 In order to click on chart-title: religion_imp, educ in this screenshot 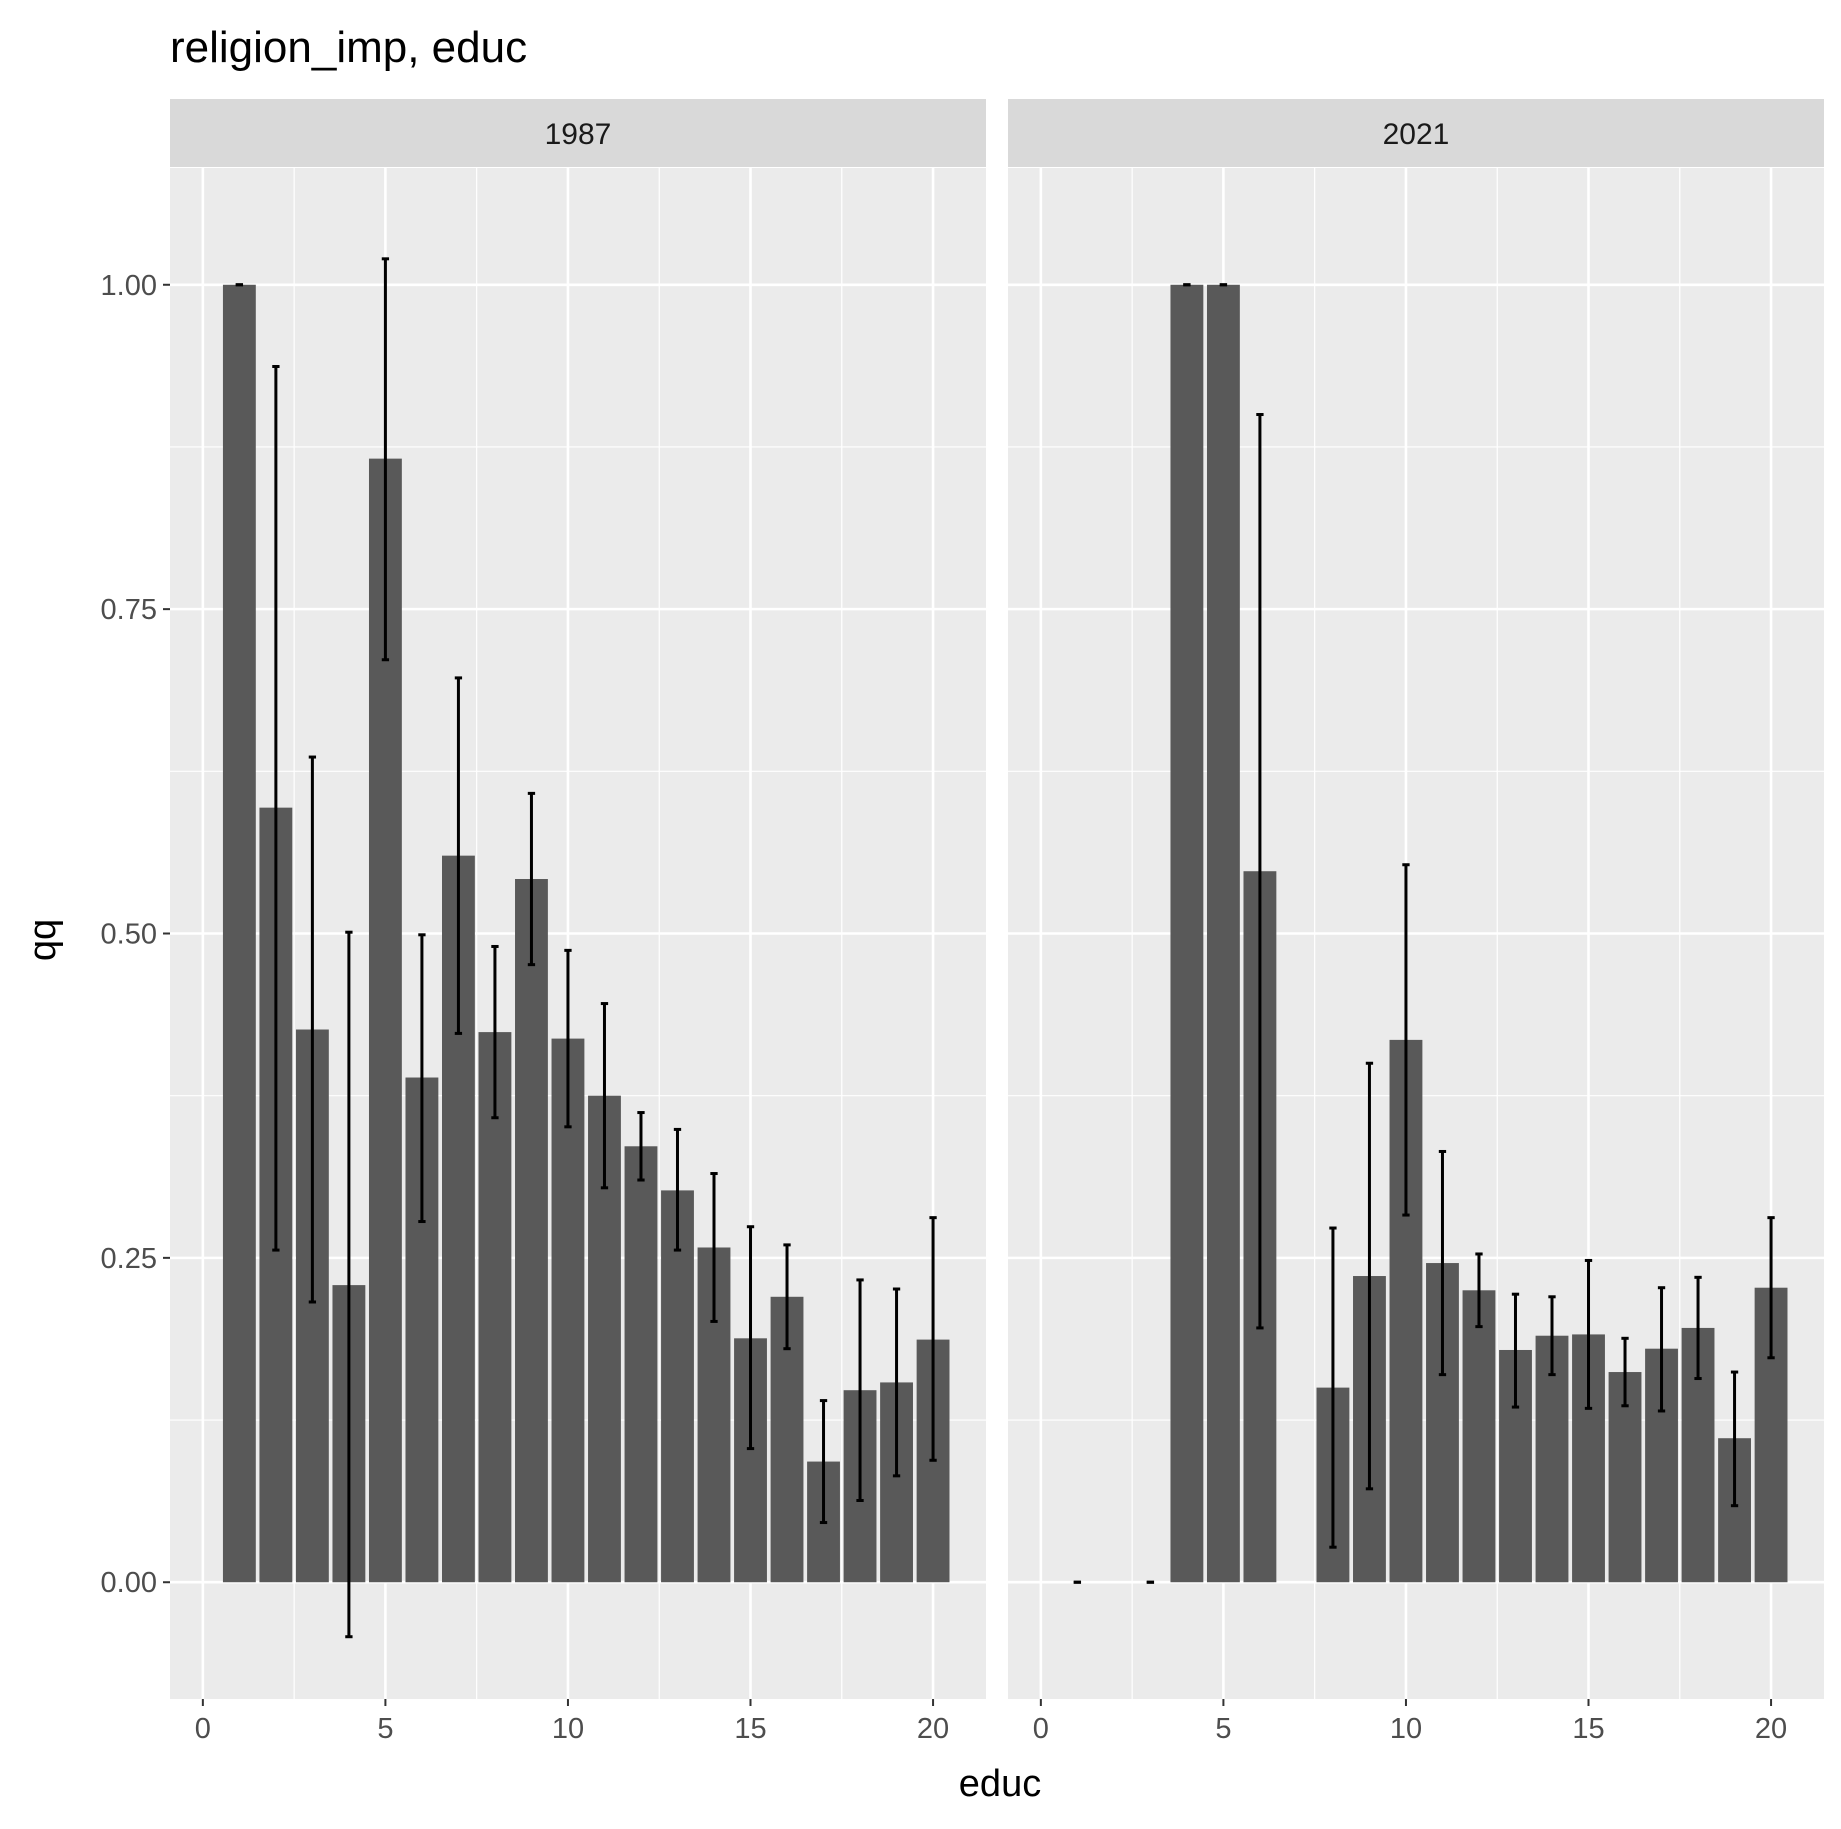, I will do `click(348, 47)`.